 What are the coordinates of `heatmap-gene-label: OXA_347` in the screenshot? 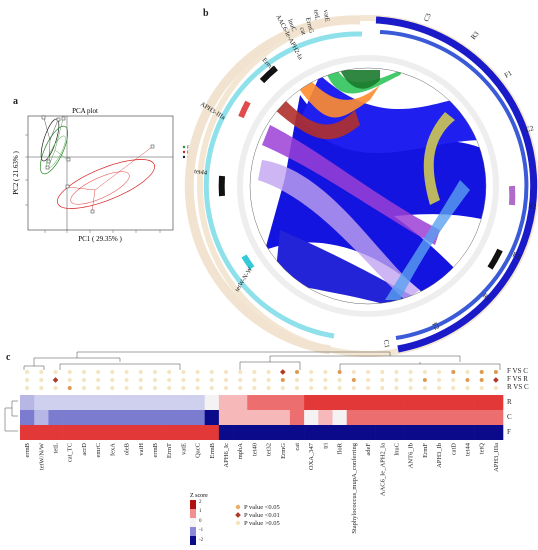 It's located at (311, 456).